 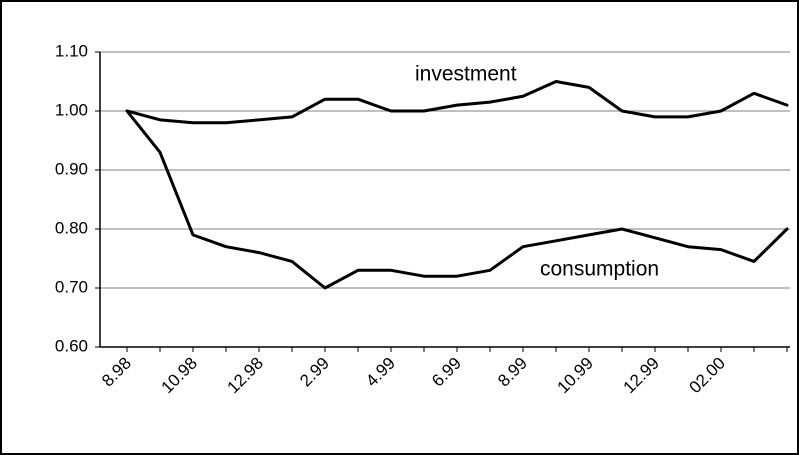 I want to click on y-tick-label: 1.00, so click(x=71, y=109).